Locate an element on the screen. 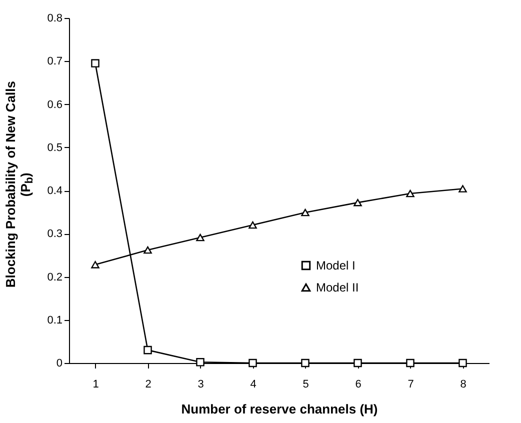 The image size is (521, 423). y-tick-label: 0.2 is located at coordinates (54, 277).